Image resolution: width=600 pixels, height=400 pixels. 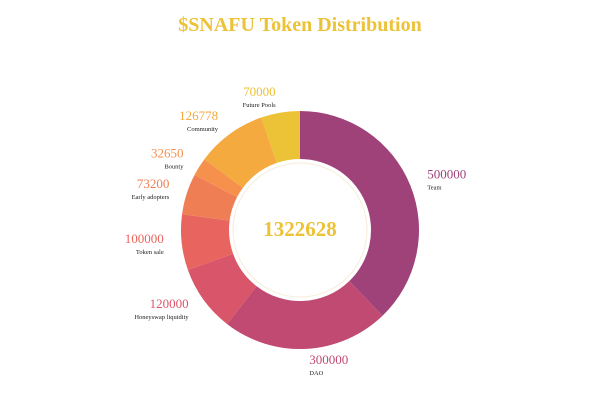 I want to click on chart-title: $SNAFU Token Distribution, so click(x=300, y=25).